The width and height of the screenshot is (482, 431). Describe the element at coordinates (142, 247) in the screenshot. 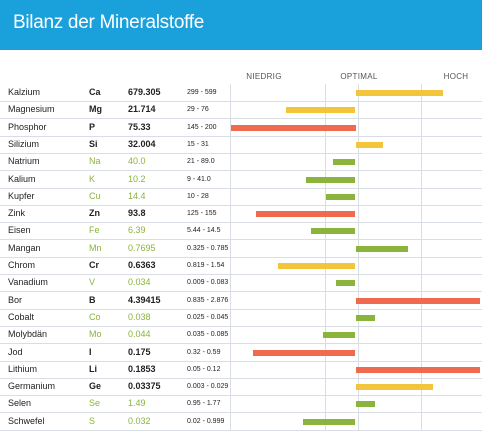

I see `mineral-value: 0.7695` at that location.